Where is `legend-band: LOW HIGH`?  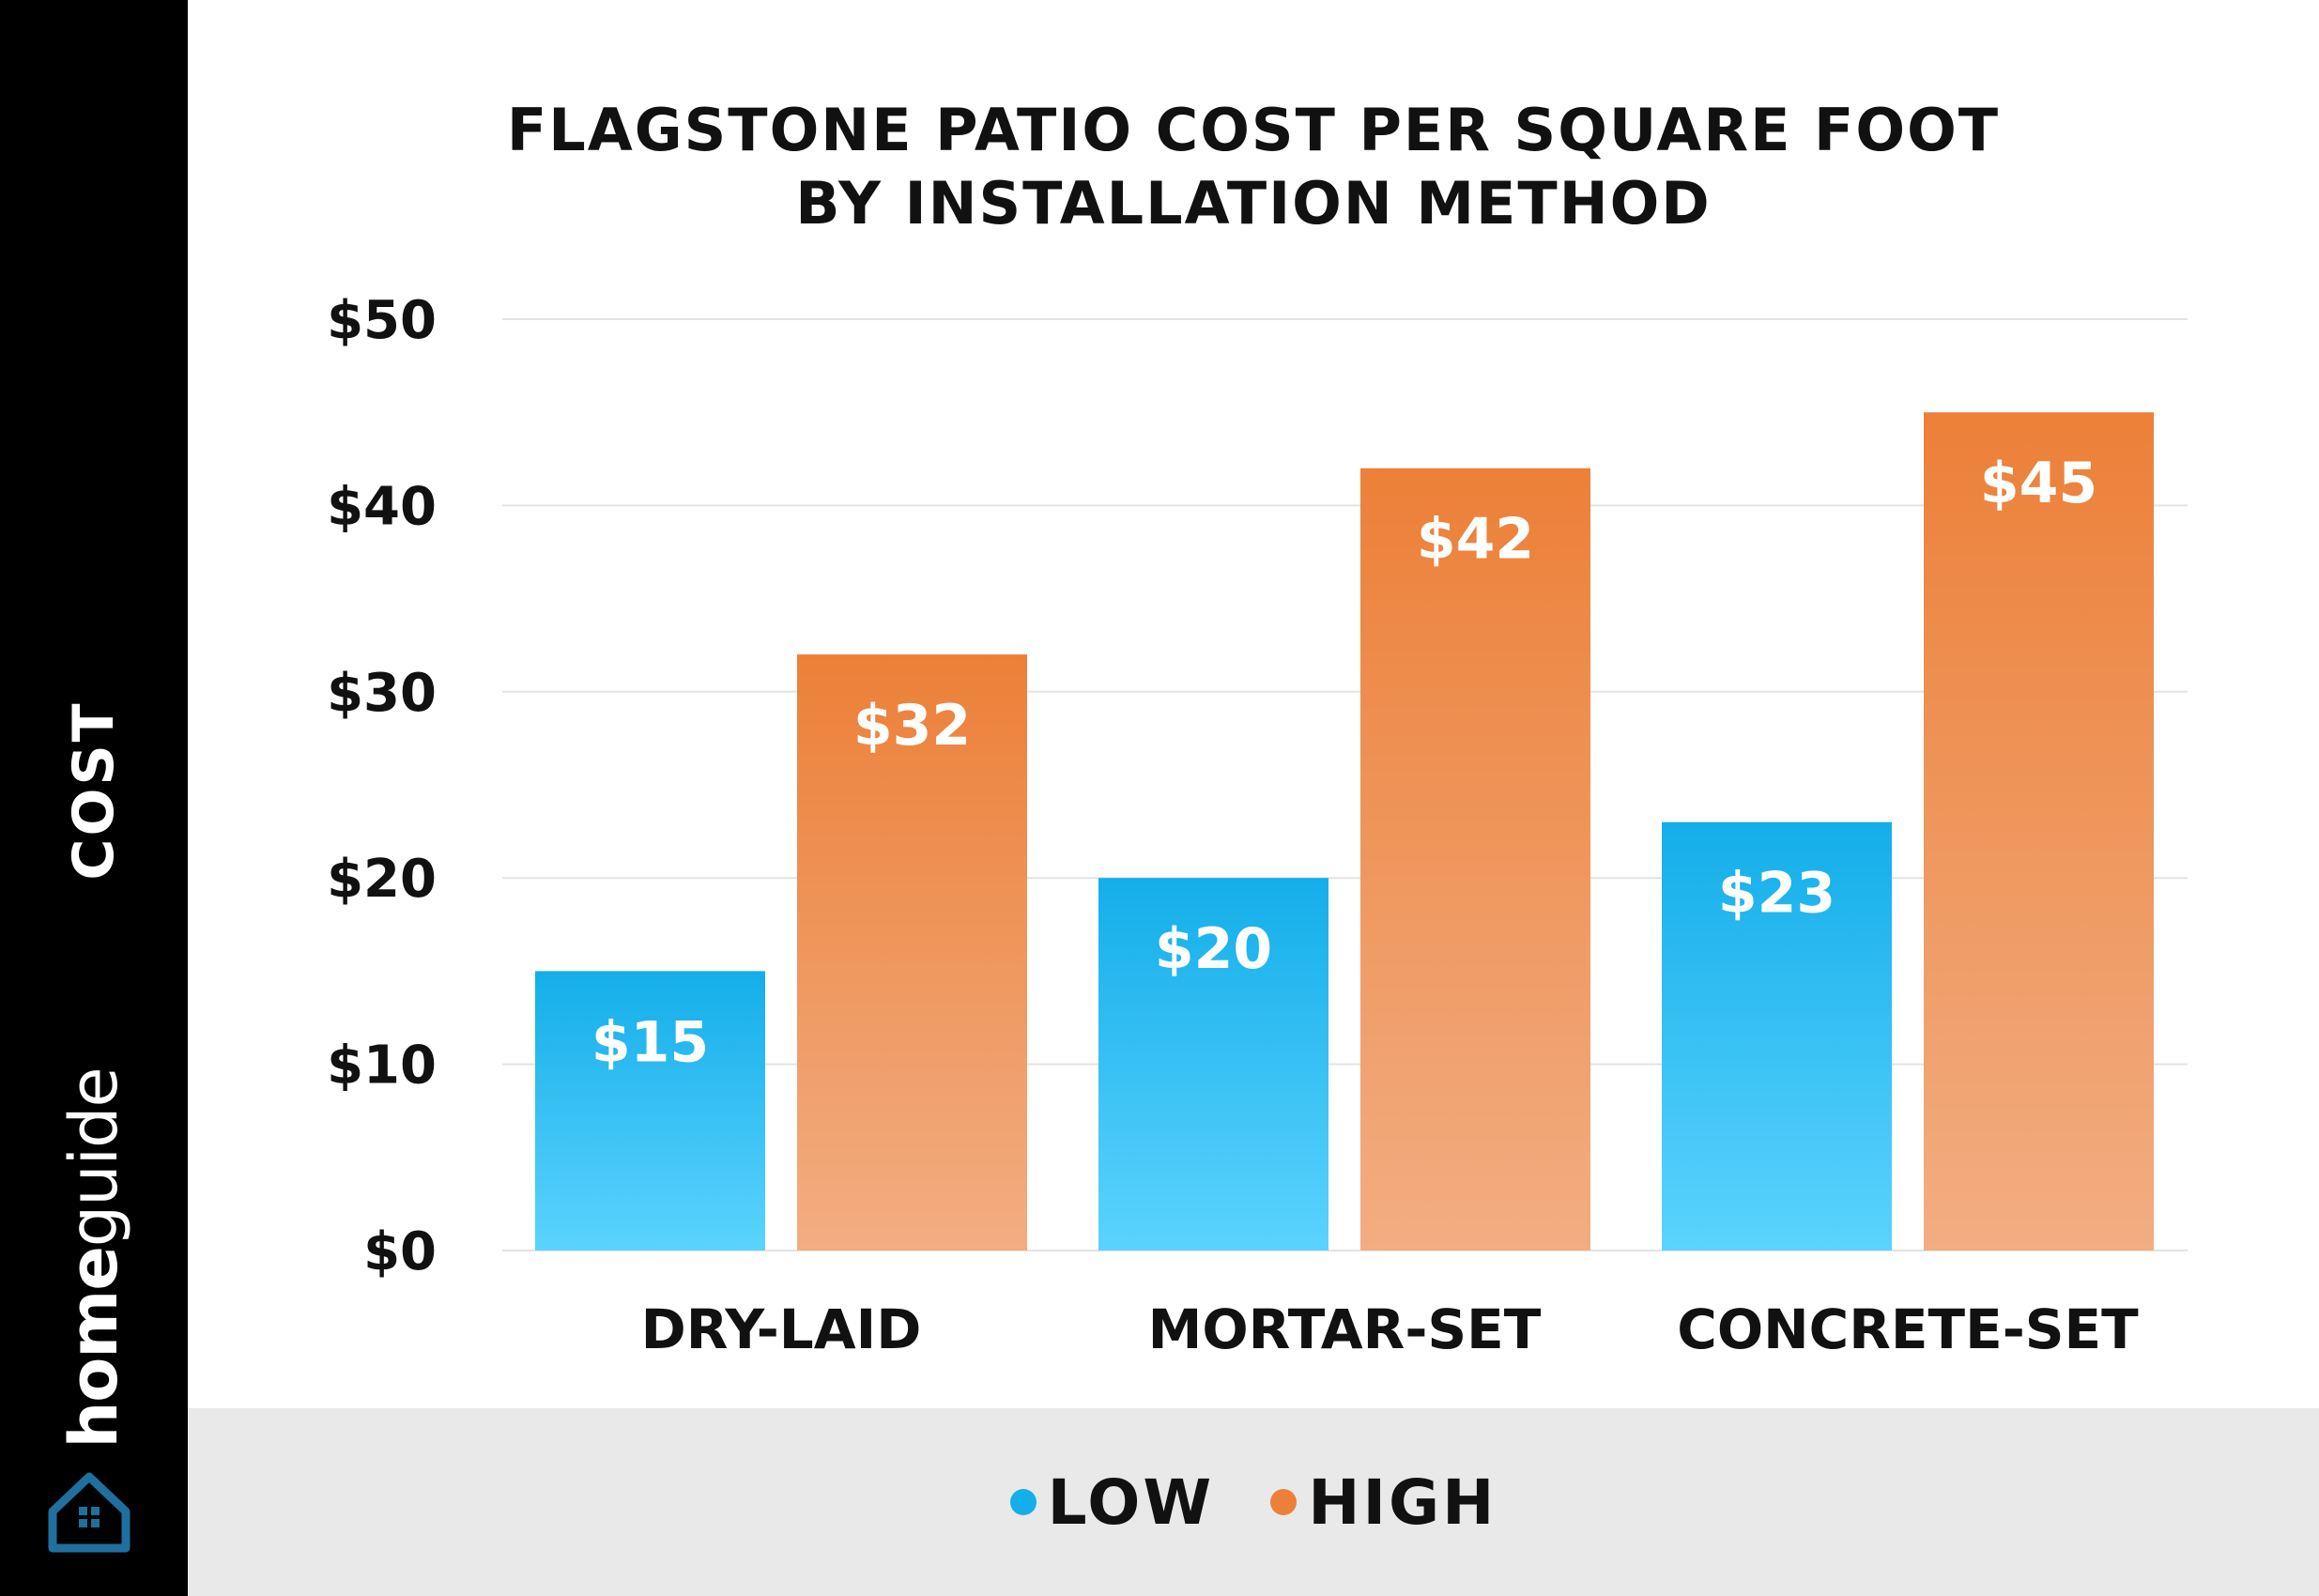
legend-band: LOW HIGH is located at coordinates (1253, 1502).